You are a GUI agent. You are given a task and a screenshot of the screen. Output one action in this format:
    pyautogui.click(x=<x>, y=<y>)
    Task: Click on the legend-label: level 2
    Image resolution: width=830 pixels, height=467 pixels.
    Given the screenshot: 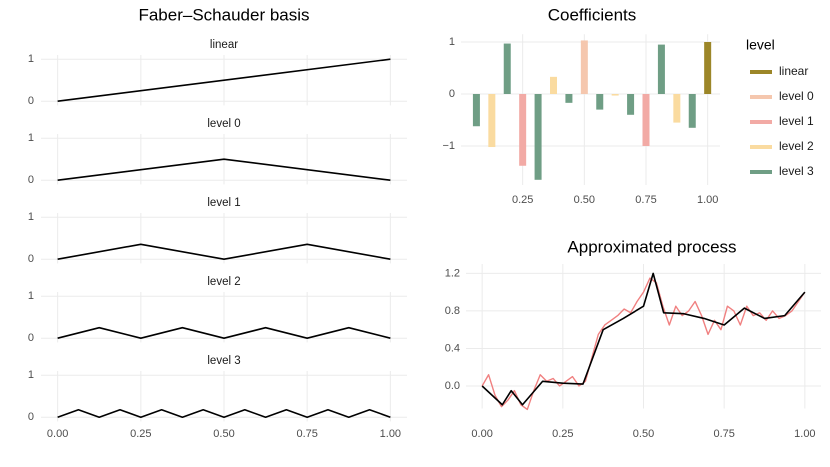 What is the action you would take?
    pyautogui.click(x=796, y=146)
    